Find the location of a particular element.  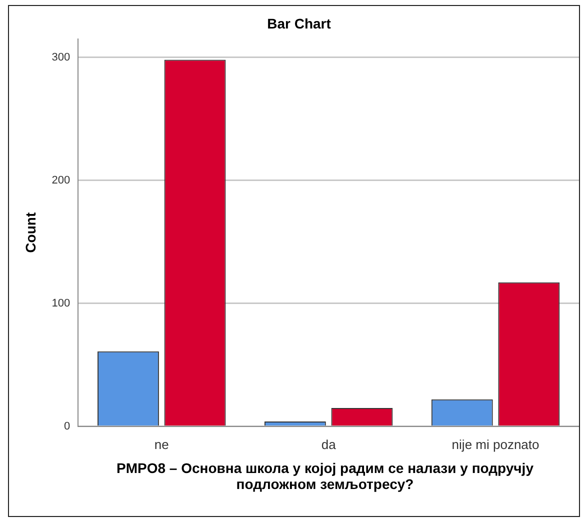

y-tick-label: 100 is located at coordinates (61, 303).